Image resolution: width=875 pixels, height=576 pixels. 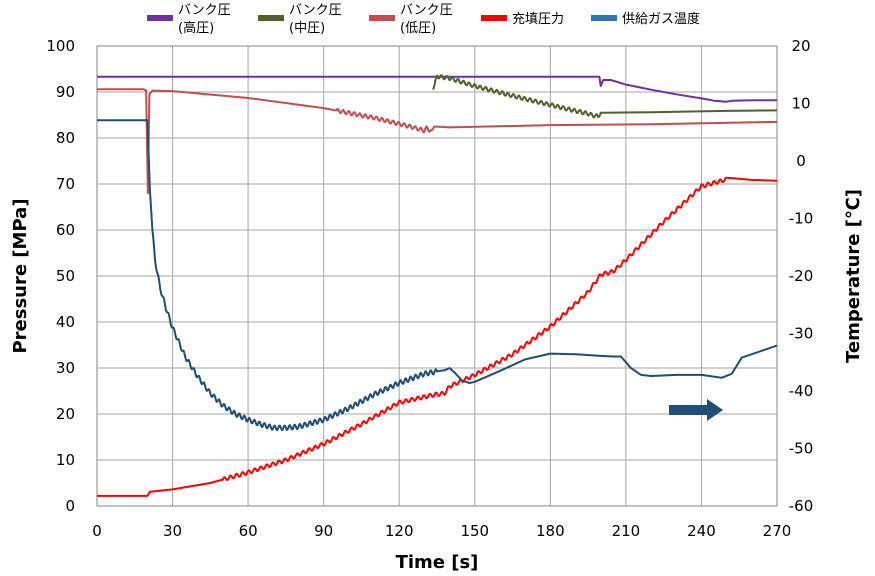 What do you see at coordinates (65, 460) in the screenshot?
I see `y-tick-label: 10` at bounding box center [65, 460].